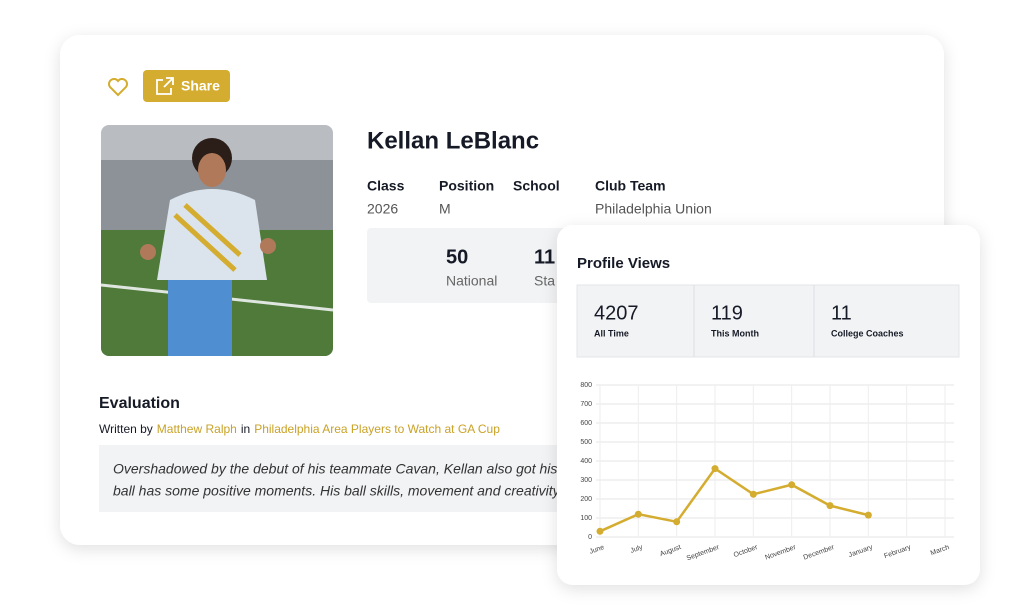  Describe the element at coordinates (841, 313) in the screenshot. I see `stat-value: 11` at that location.